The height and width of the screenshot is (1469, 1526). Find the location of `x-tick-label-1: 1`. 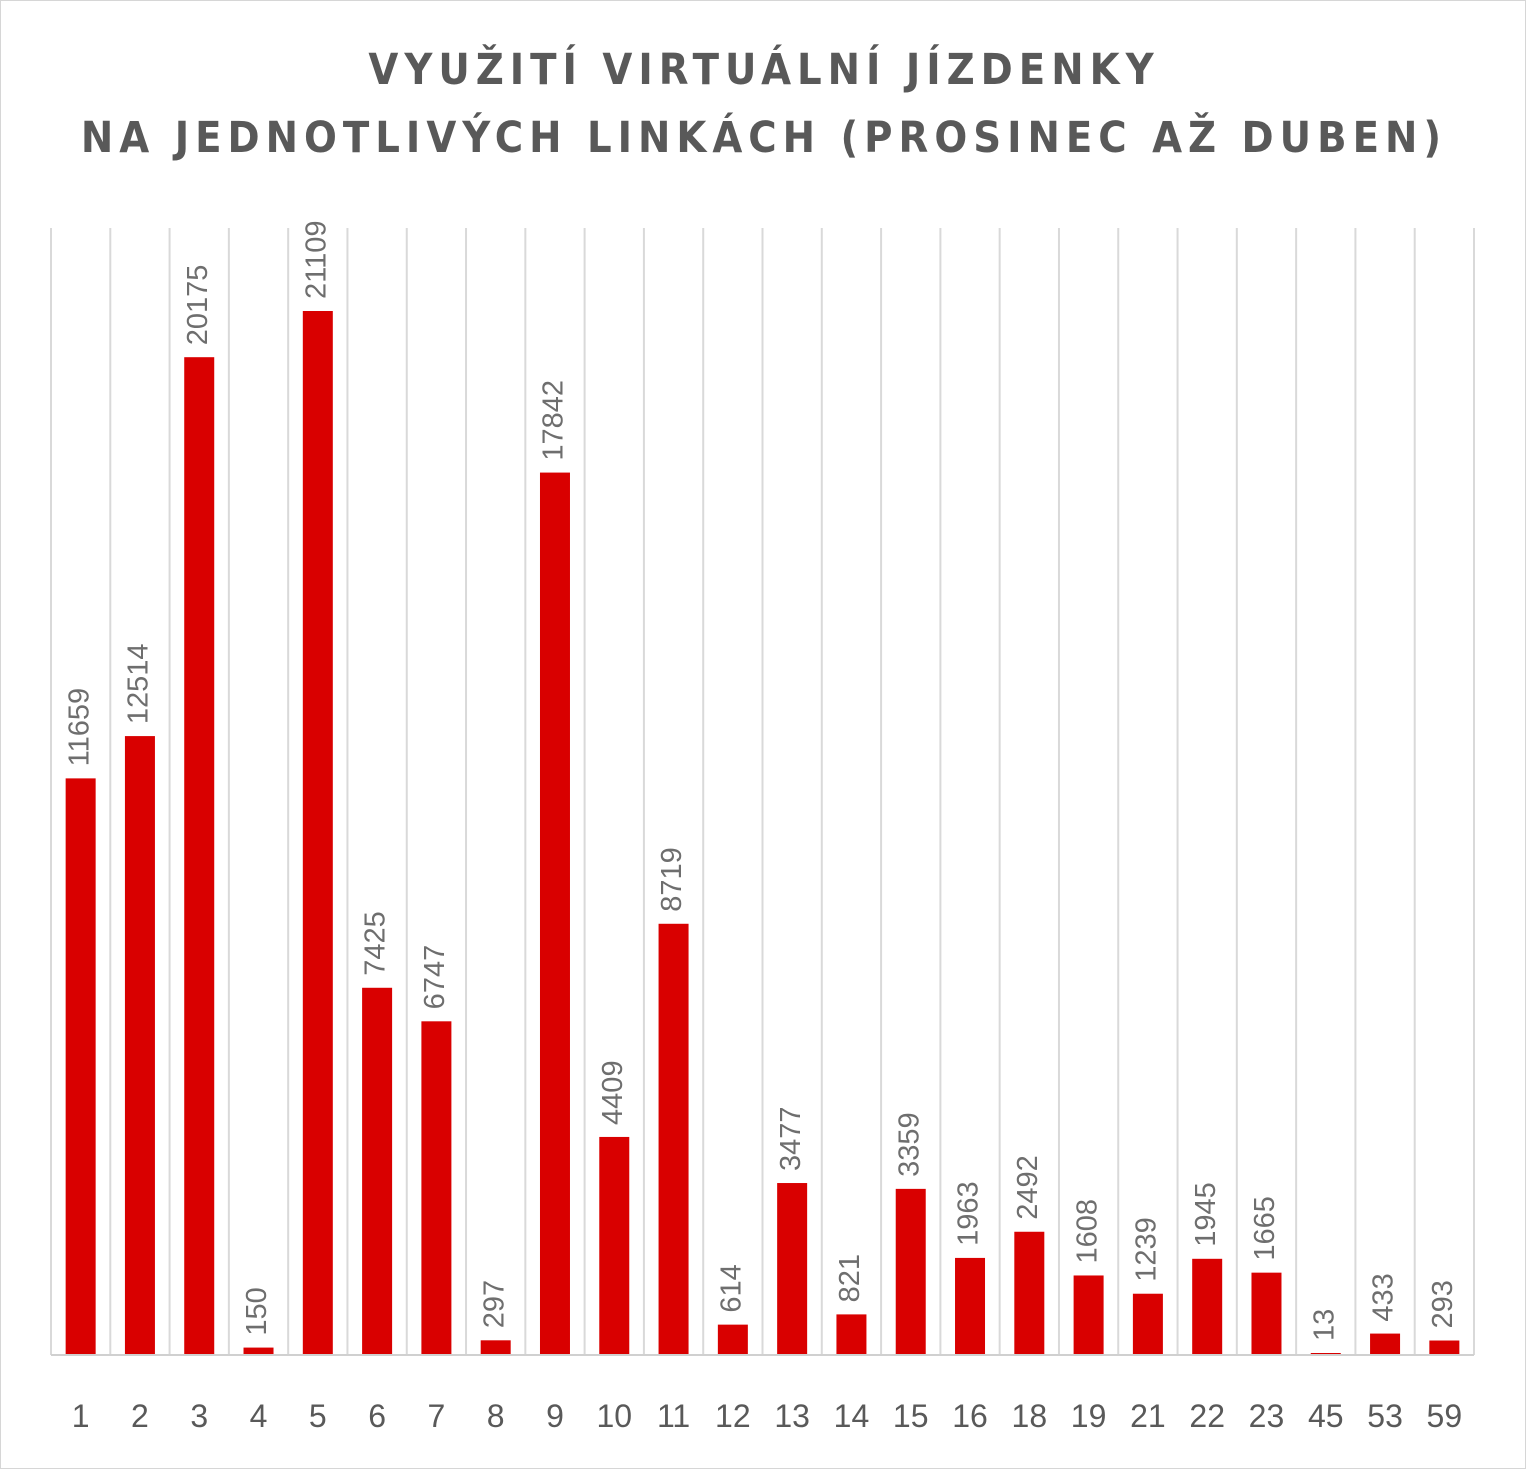

x-tick-label-1: 1 is located at coordinates (81, 1416).